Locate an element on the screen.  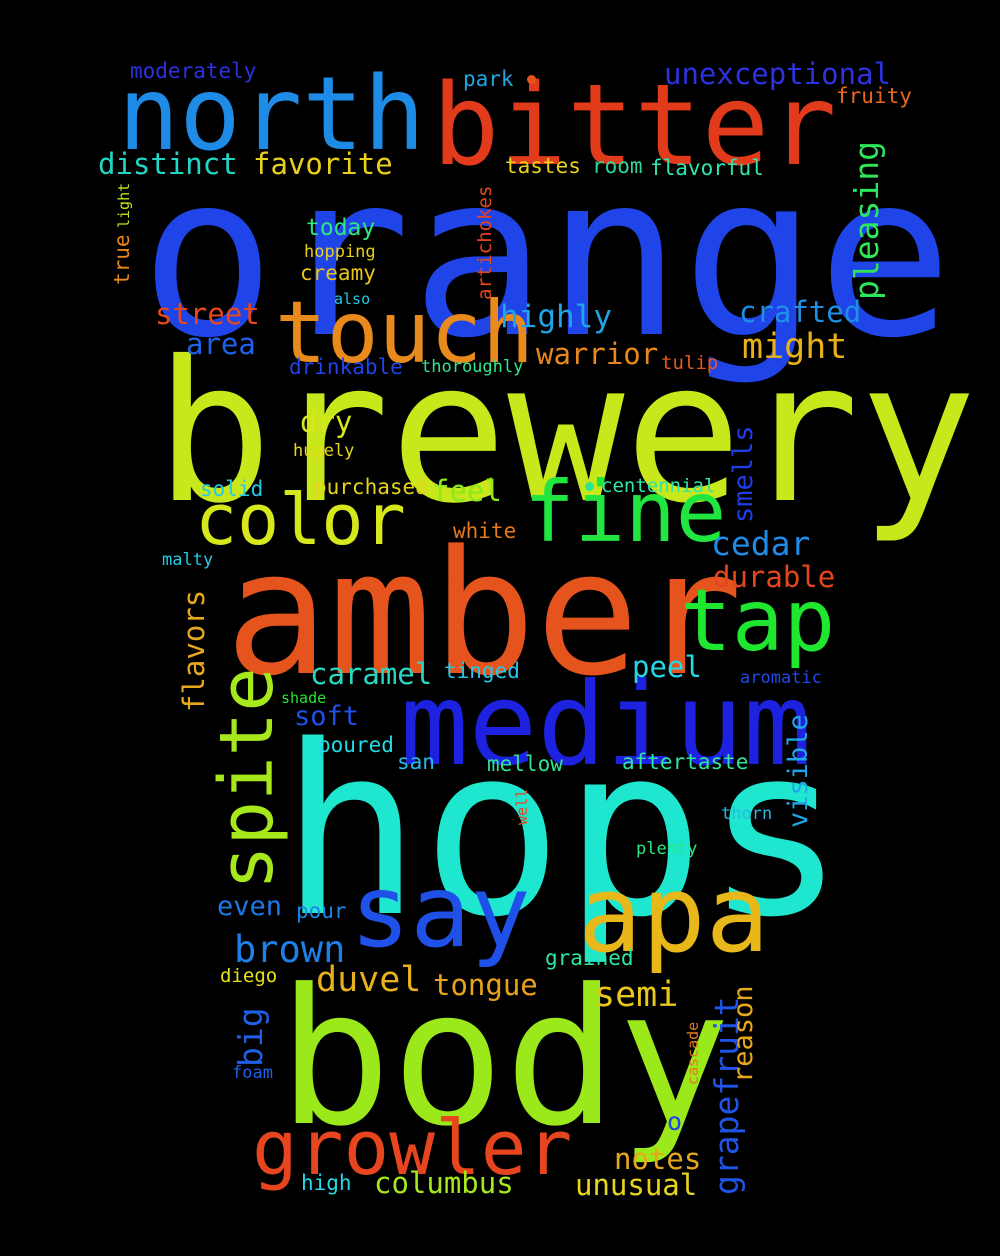
word-north: north is located at coordinates (272, 114).